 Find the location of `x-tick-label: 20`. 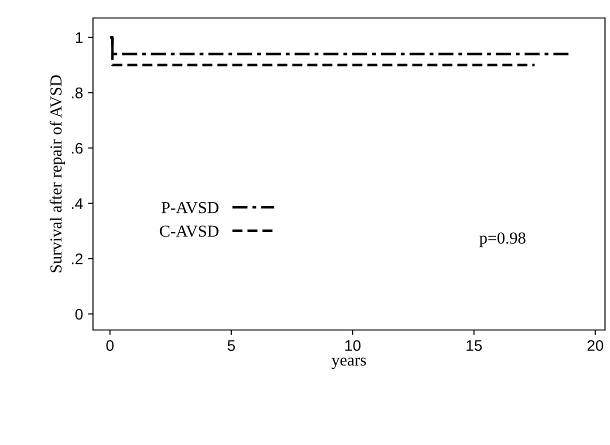

x-tick-label: 20 is located at coordinates (596, 345).